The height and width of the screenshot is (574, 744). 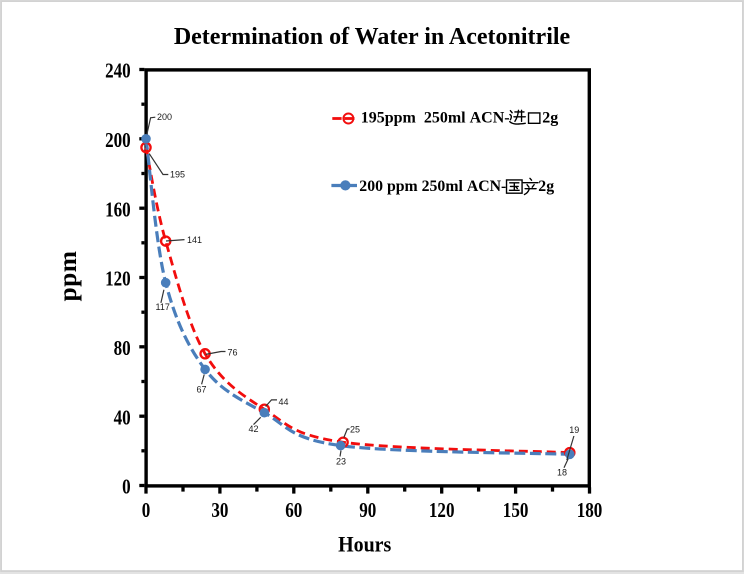 I want to click on svg-text: 30, so click(x=219, y=510).